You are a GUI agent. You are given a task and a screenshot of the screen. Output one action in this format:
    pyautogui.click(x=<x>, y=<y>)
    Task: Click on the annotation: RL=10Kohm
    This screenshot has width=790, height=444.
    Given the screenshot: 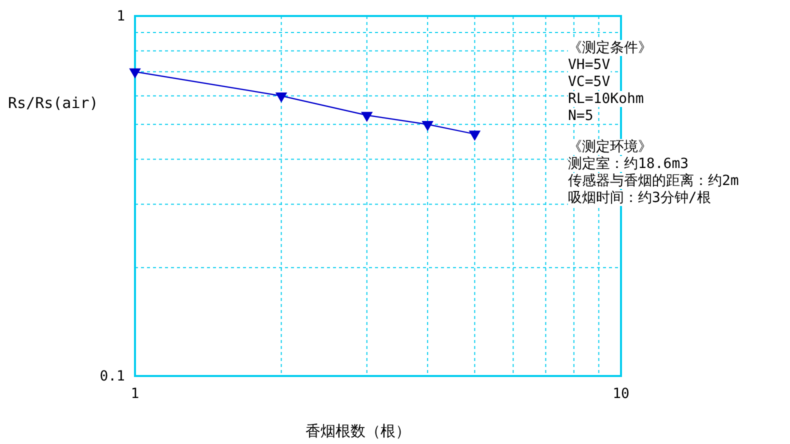 What is the action you would take?
    pyautogui.click(x=606, y=99)
    